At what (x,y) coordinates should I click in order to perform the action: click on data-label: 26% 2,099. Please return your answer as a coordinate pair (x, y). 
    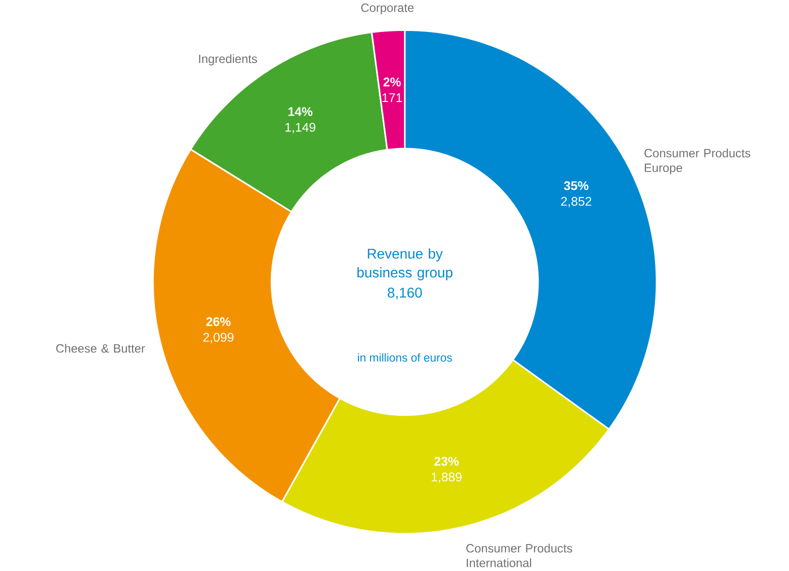
    Looking at the image, I should click on (218, 330).